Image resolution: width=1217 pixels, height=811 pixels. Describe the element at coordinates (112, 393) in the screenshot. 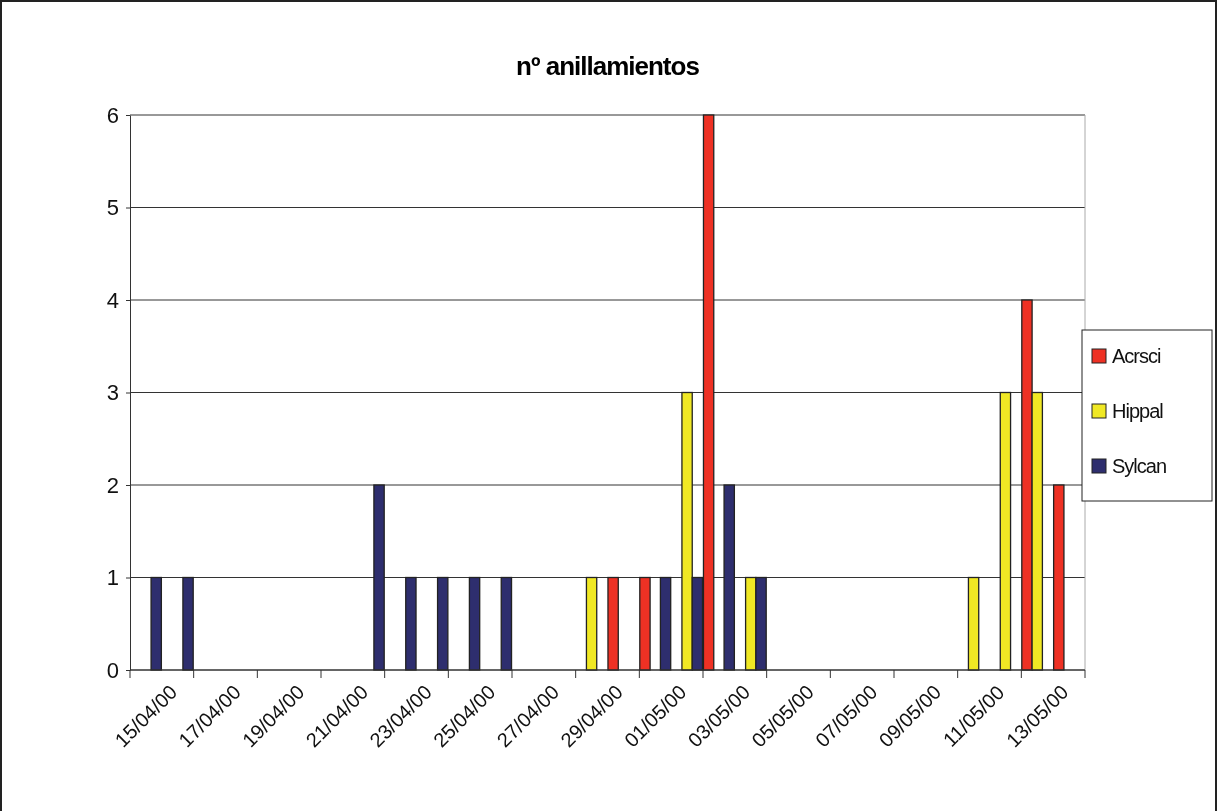

I see `y-tick-label: 3` at that location.